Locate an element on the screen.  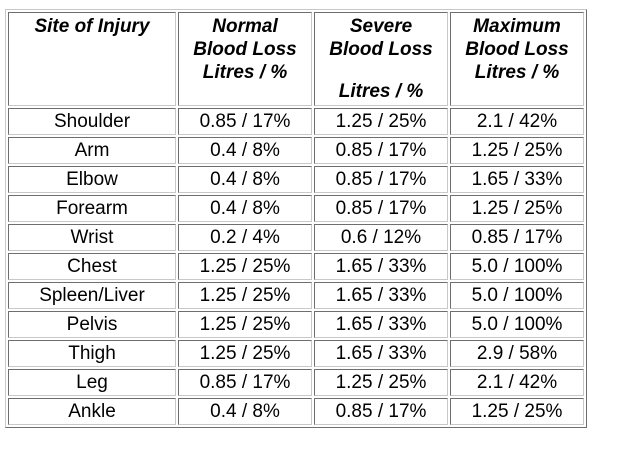
table-row: Thigh 1.25 / 25% 1.65 / 33% 2.9 / 58% is located at coordinates (296, 353).